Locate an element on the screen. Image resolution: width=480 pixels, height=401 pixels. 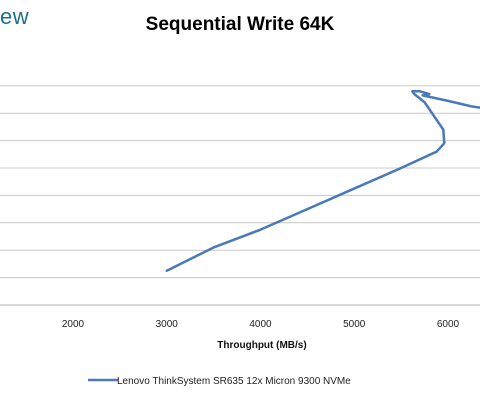
x-tick-label-4000: 4000 is located at coordinates (260, 324).